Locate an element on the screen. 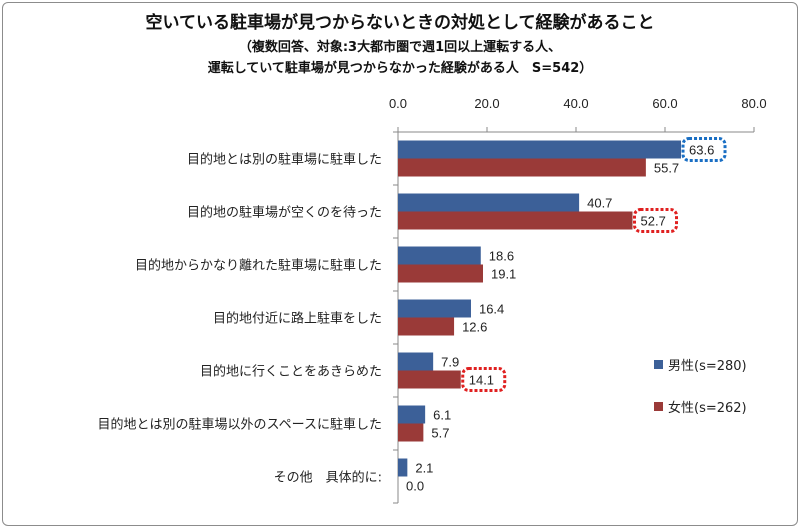 The height and width of the screenshot is (528, 800). x-tick-label: 60.0 is located at coordinates (664, 103).